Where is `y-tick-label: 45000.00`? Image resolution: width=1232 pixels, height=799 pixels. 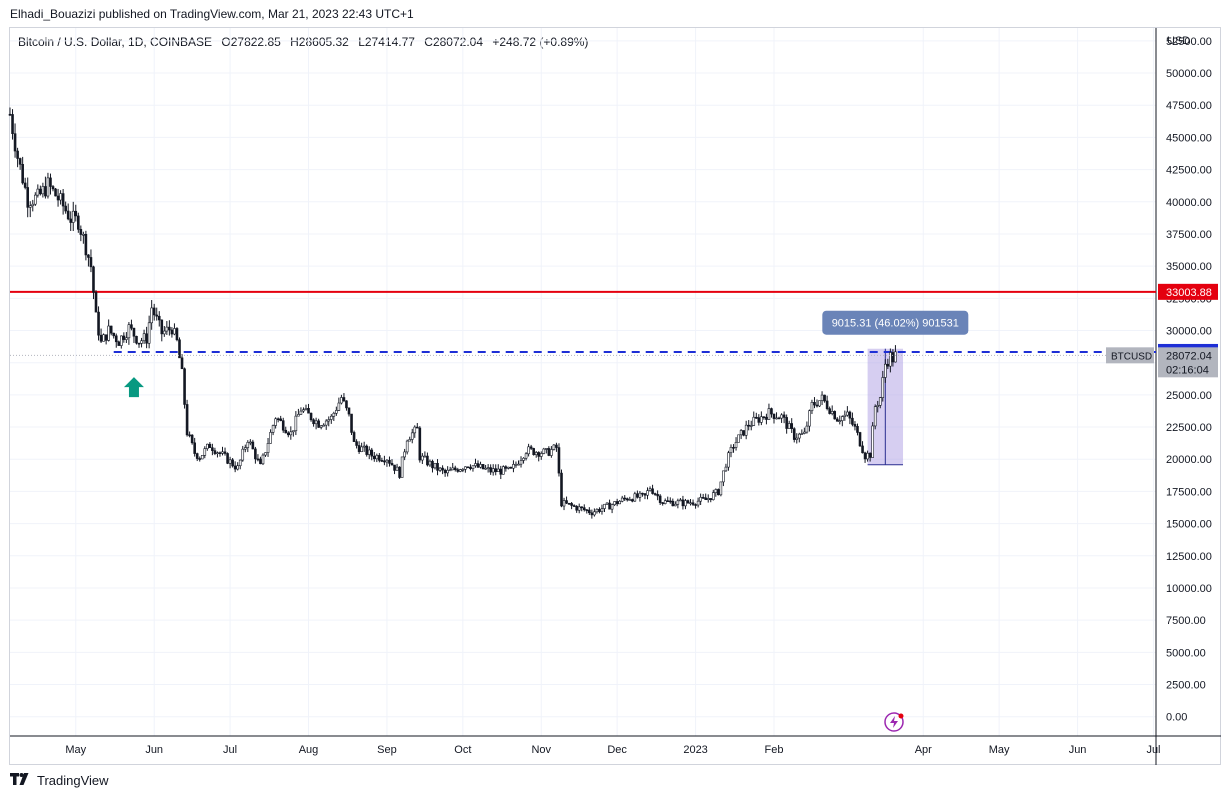 y-tick-label: 45000.00 is located at coordinates (1189, 138).